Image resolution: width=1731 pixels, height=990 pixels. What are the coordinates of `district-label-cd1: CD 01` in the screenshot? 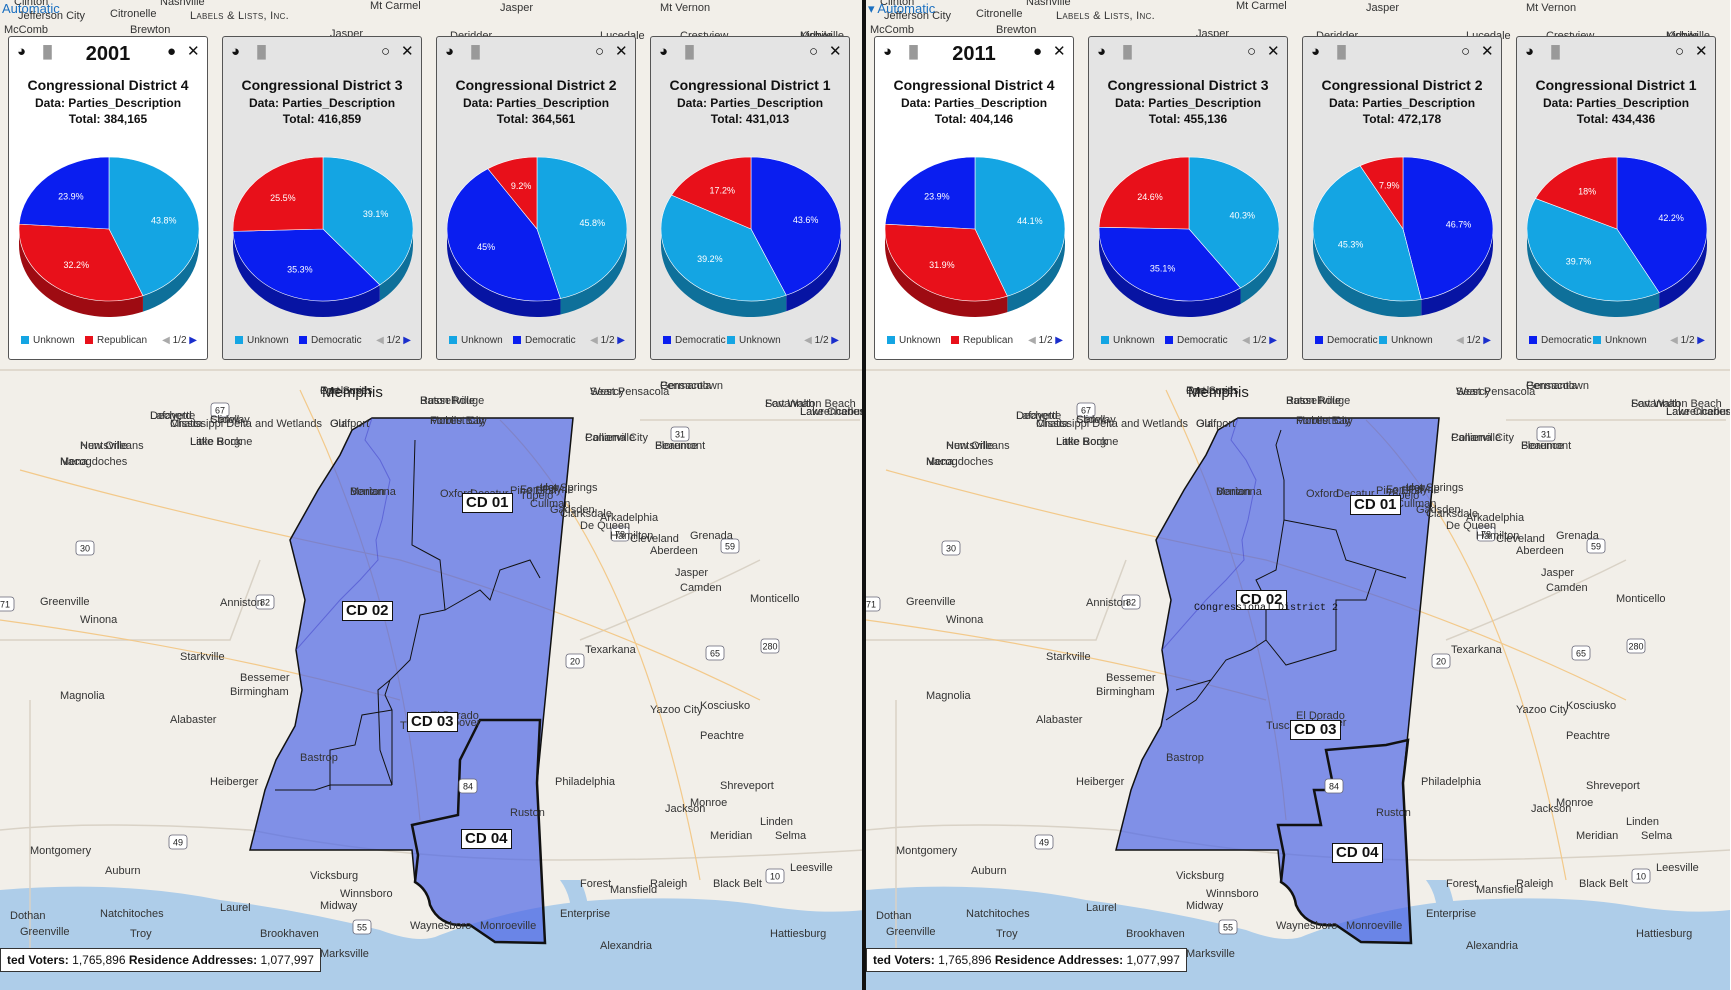 It's located at (1375, 505).